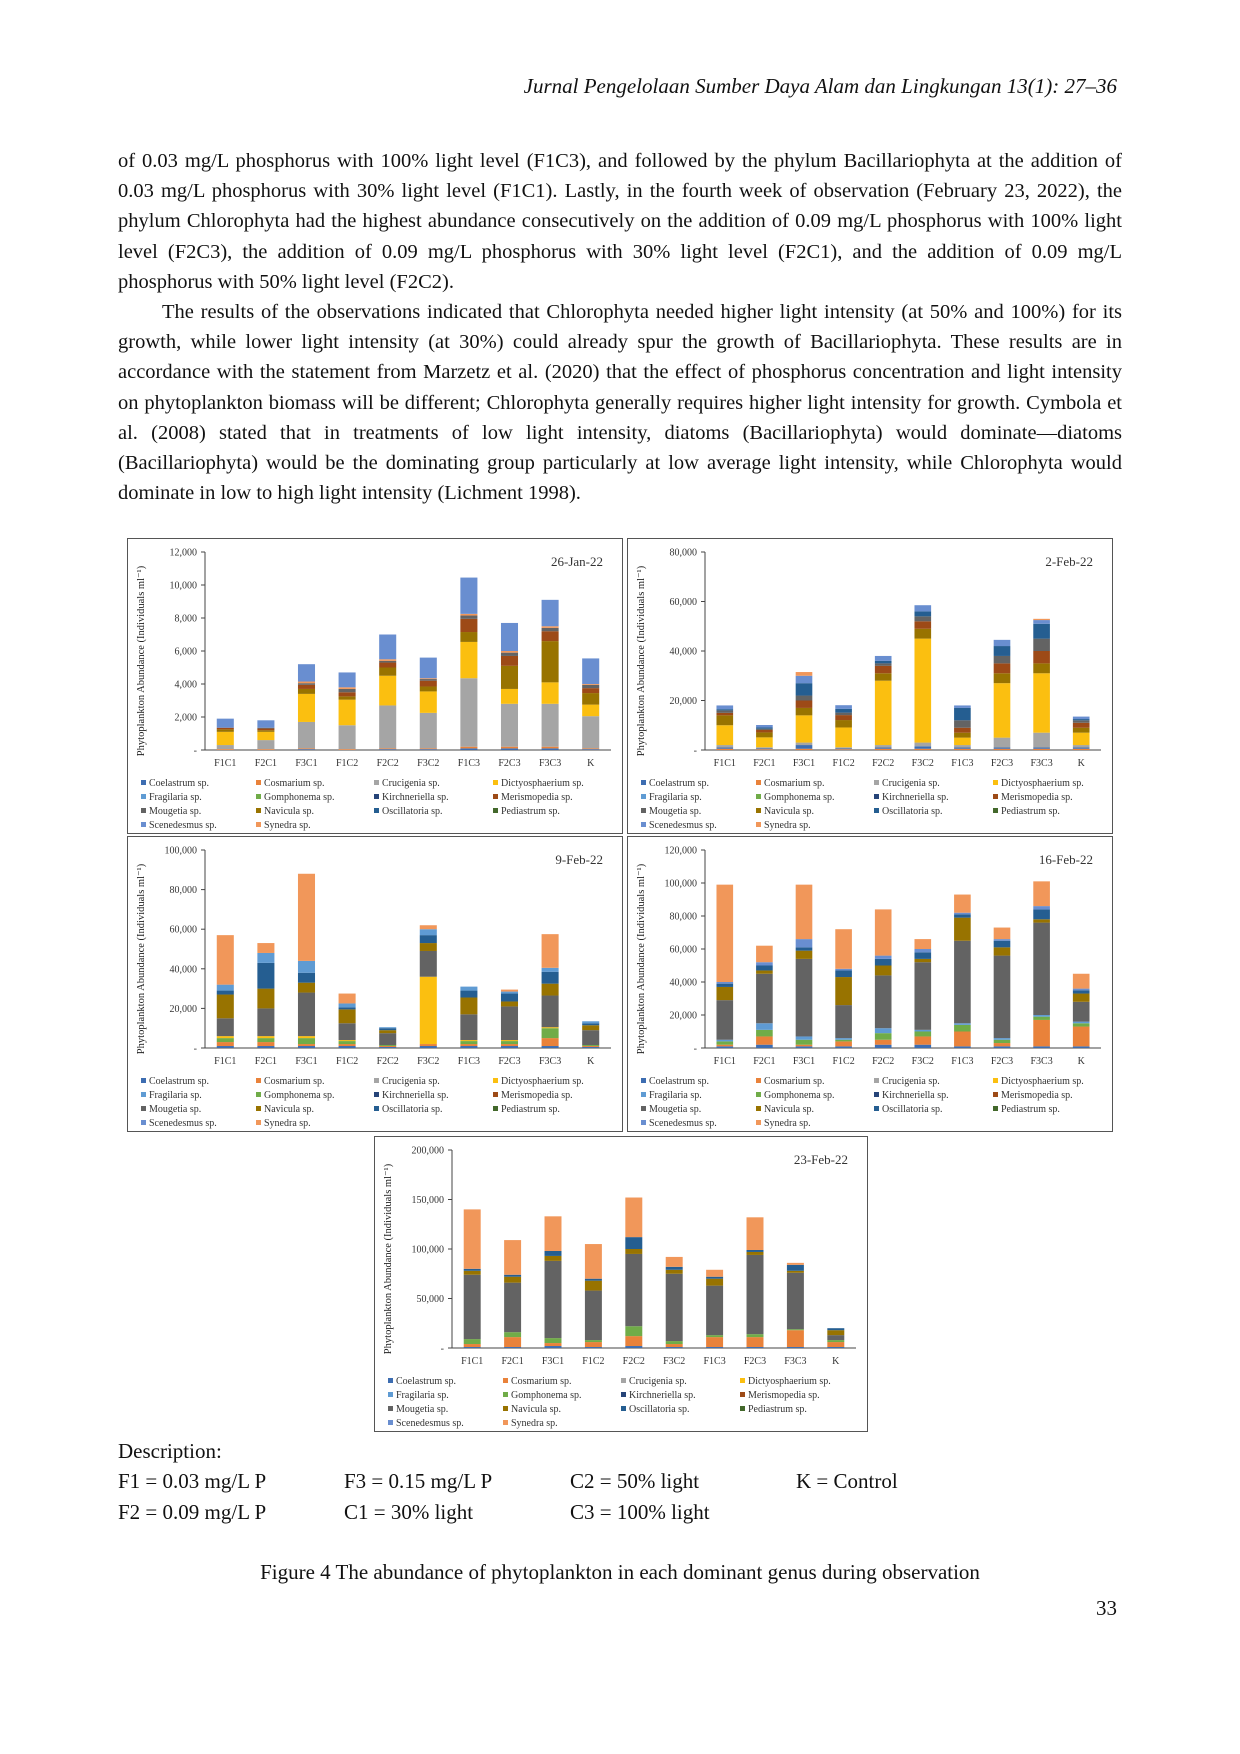  Describe the element at coordinates (415, 1095) in the screenshot. I see `legend-label: Kirchneriella sp.` at that location.